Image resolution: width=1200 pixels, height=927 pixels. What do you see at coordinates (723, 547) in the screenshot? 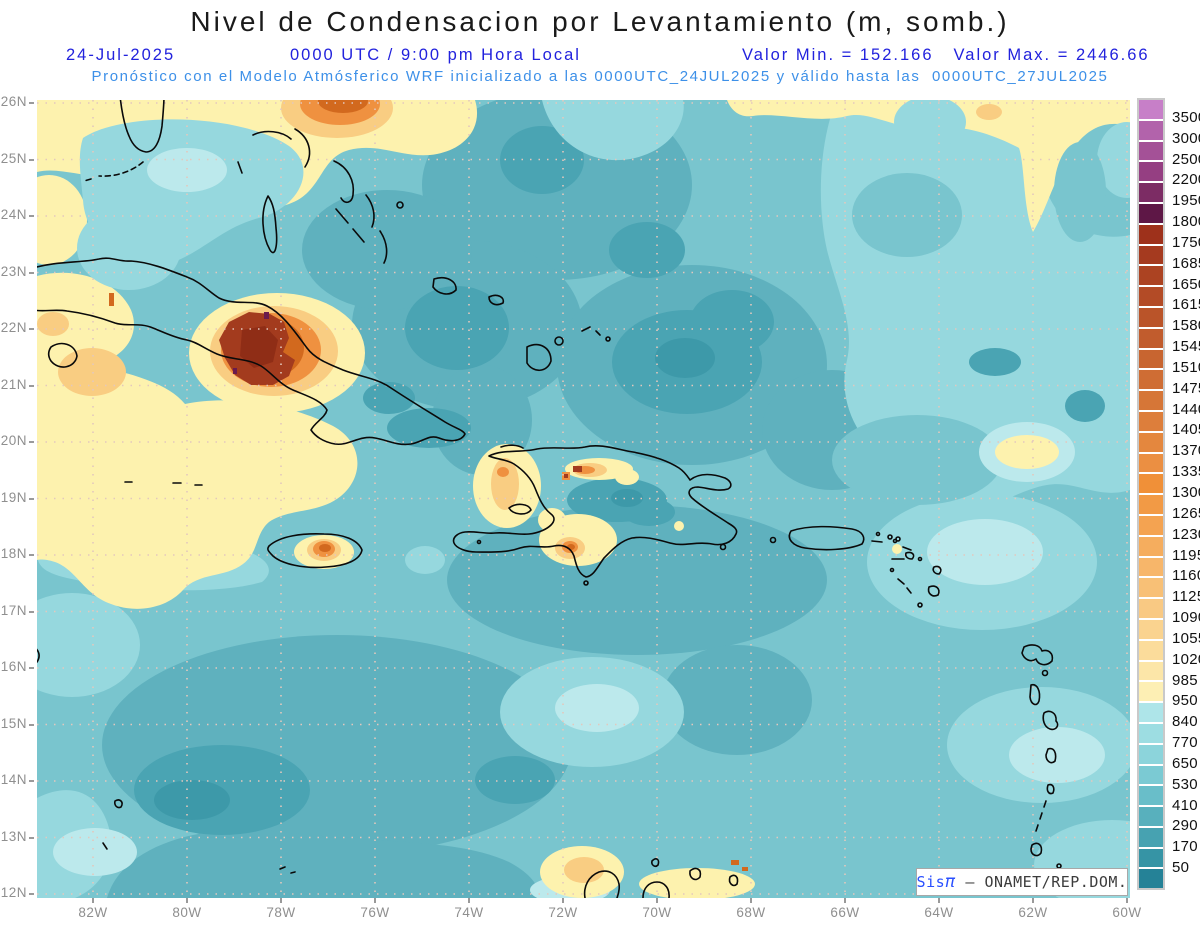
I see `saona-island` at bounding box center [723, 547].